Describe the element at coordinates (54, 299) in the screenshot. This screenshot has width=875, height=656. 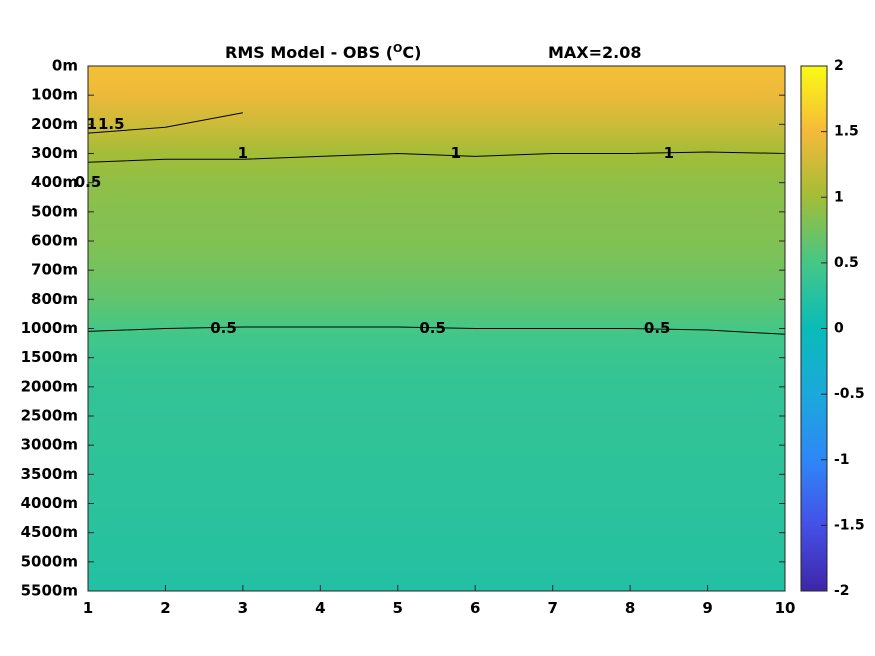
I see `y-tick-label: 800m` at that location.